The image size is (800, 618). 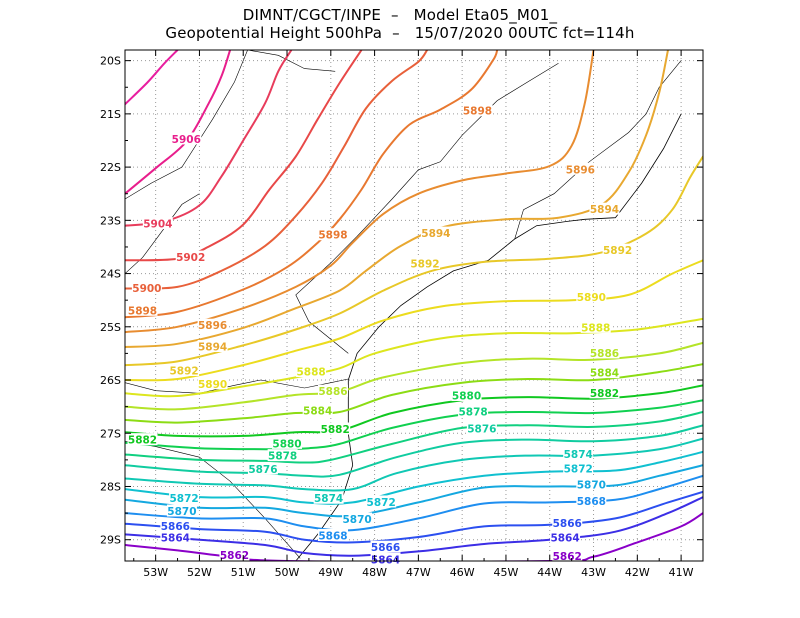 I want to click on contour-label: 5892, so click(x=617, y=251).